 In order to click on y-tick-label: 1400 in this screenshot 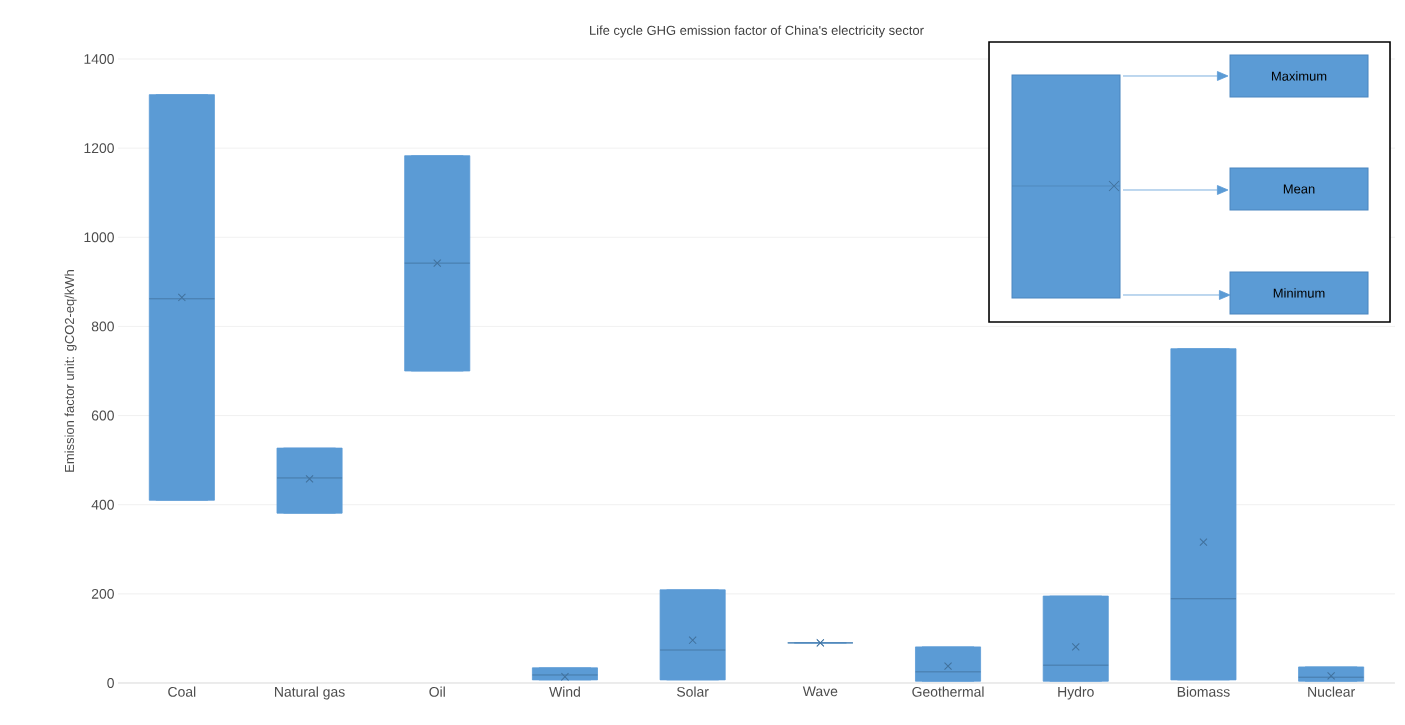, I will do `click(99, 59)`.